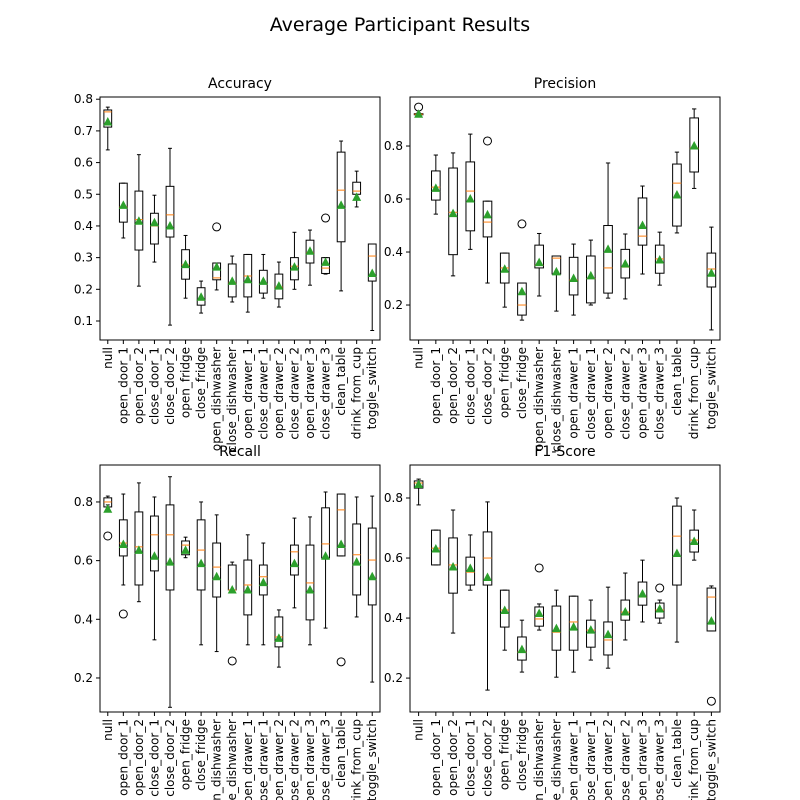  I want to click on x-tick-label: open_fridge, so click(505, 754).